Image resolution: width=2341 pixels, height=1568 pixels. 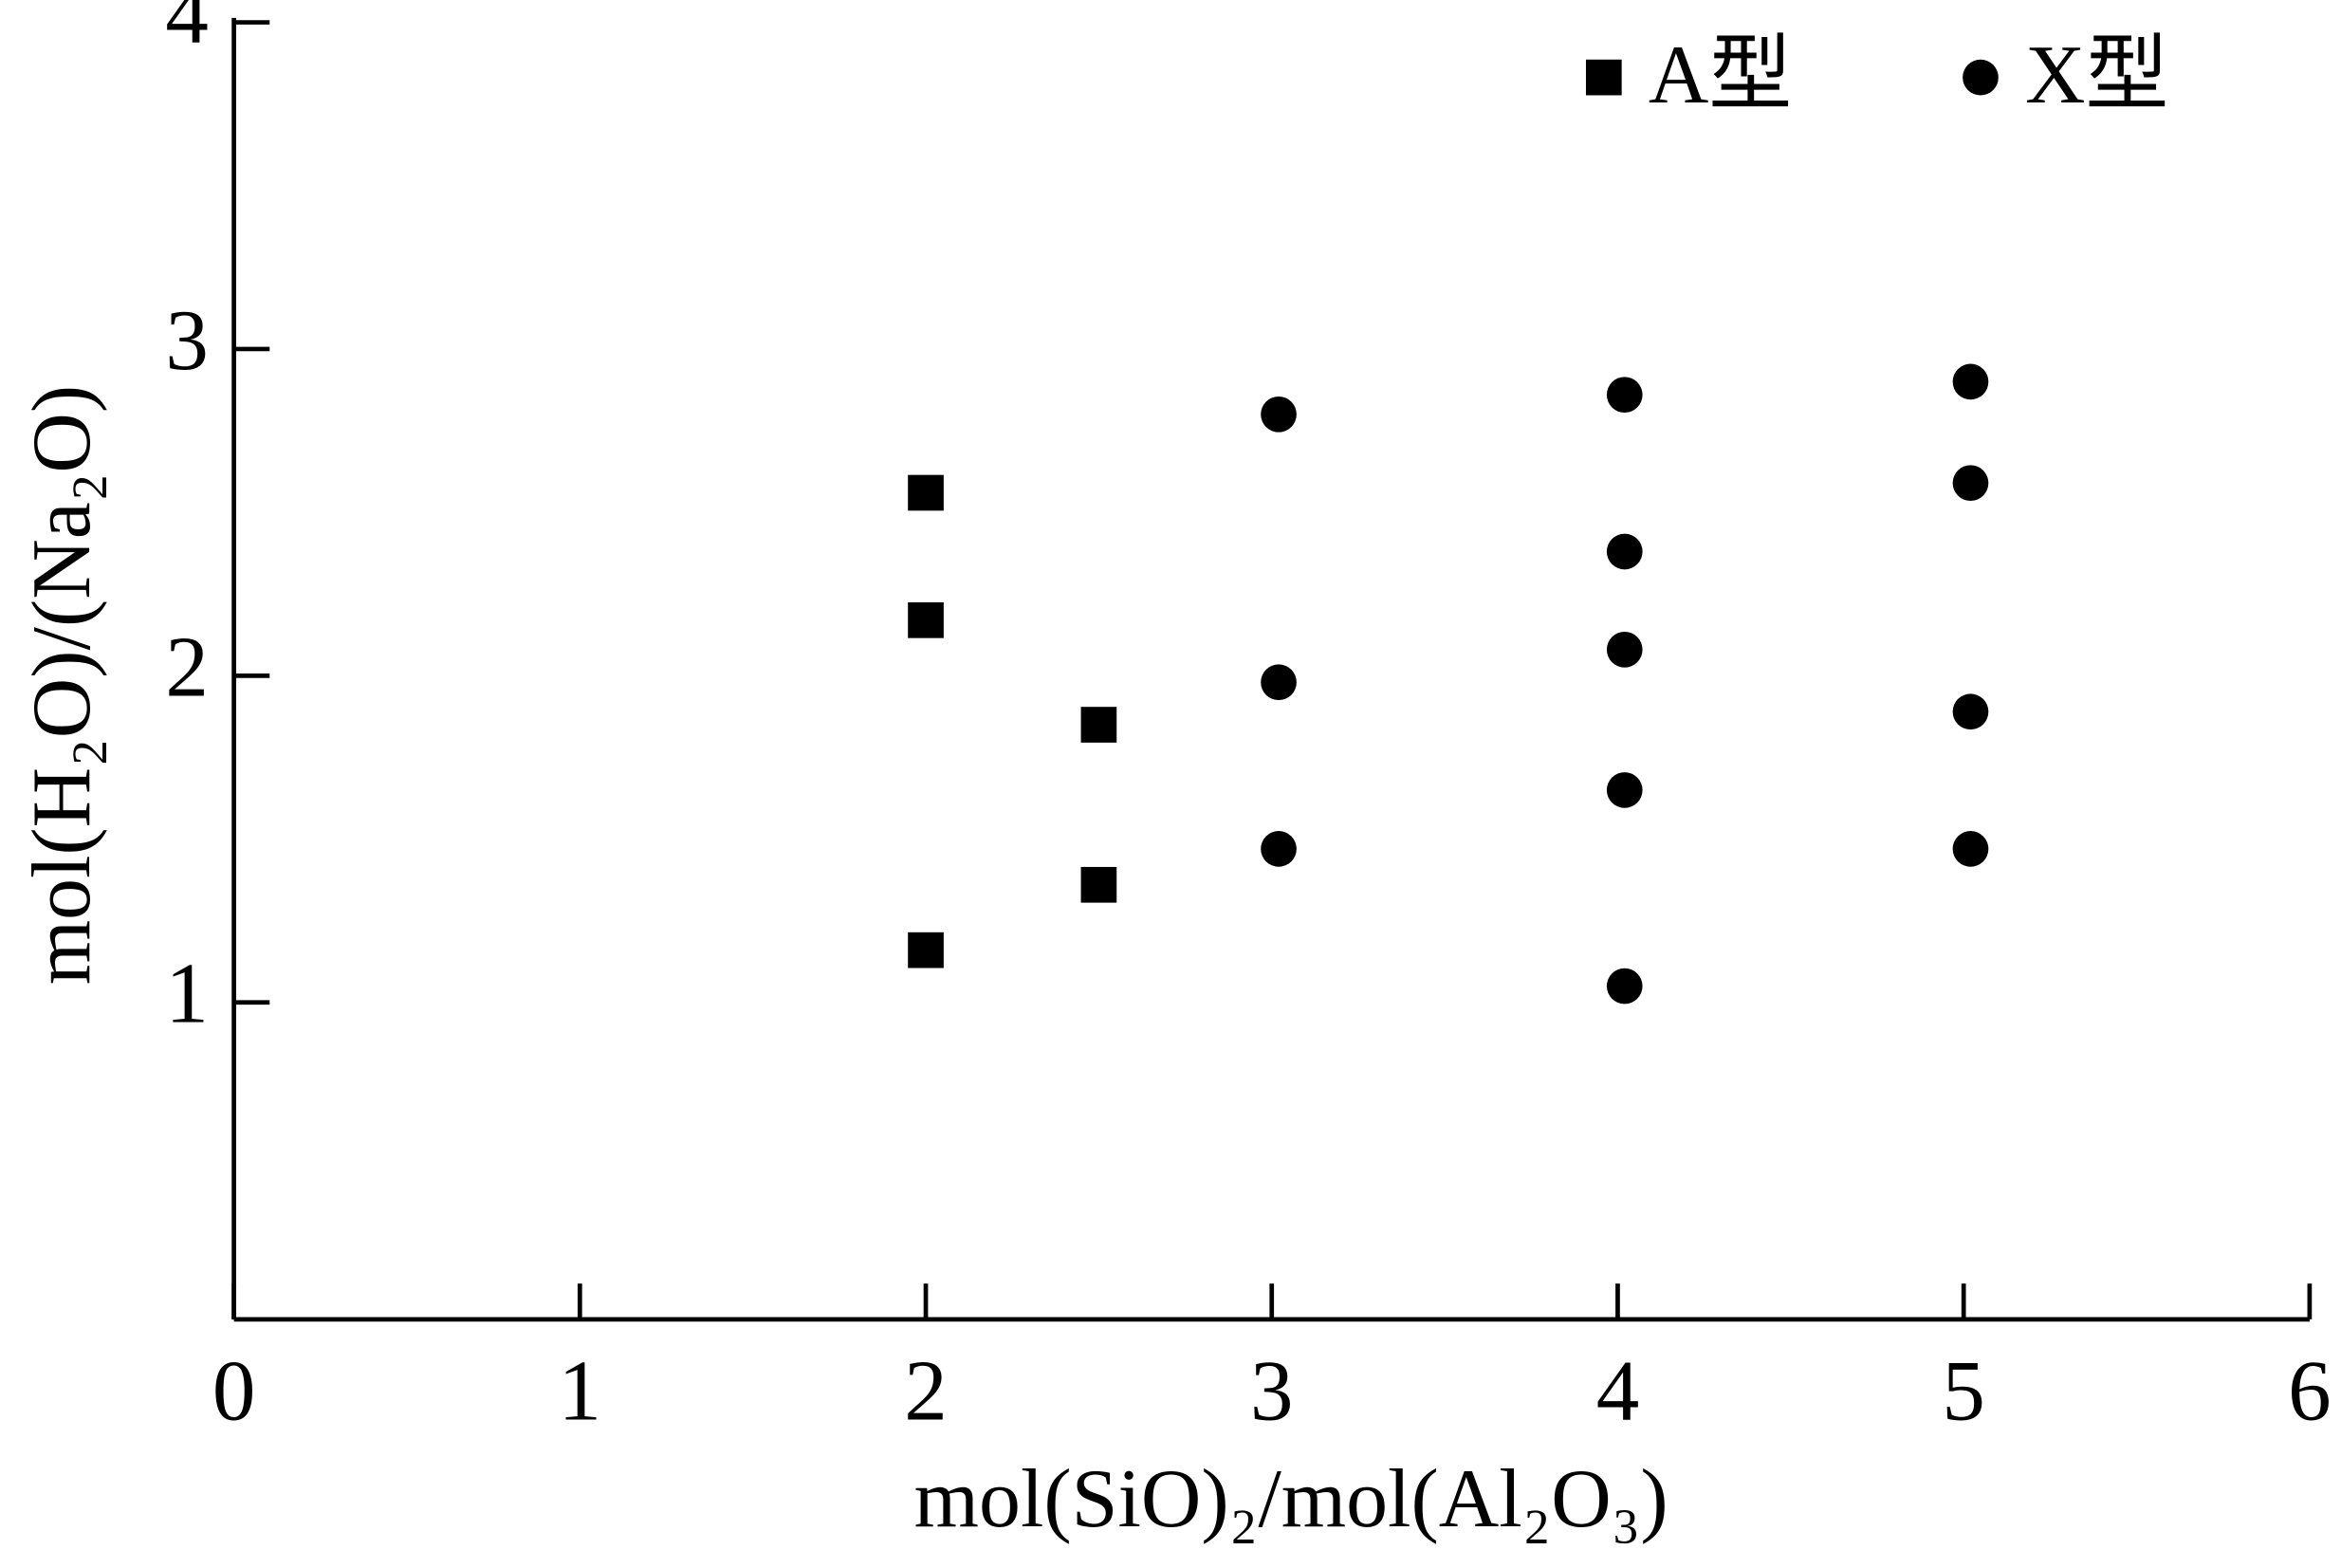 What do you see at coordinates (187, 340) in the screenshot?
I see `y-tick-label: 3` at bounding box center [187, 340].